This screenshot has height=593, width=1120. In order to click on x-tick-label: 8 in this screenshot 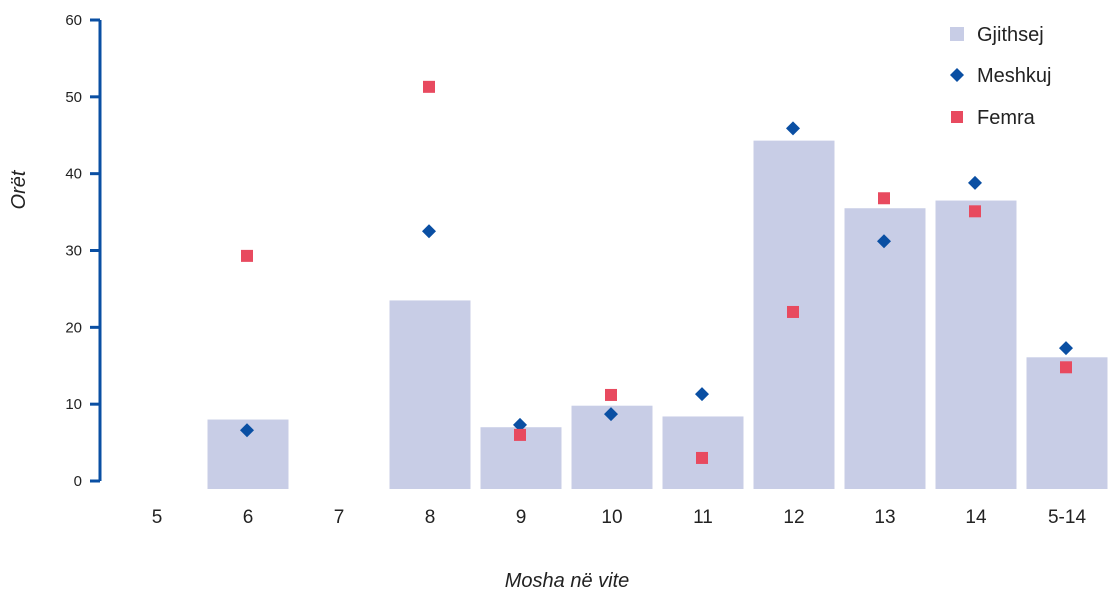, I will do `click(430, 517)`.